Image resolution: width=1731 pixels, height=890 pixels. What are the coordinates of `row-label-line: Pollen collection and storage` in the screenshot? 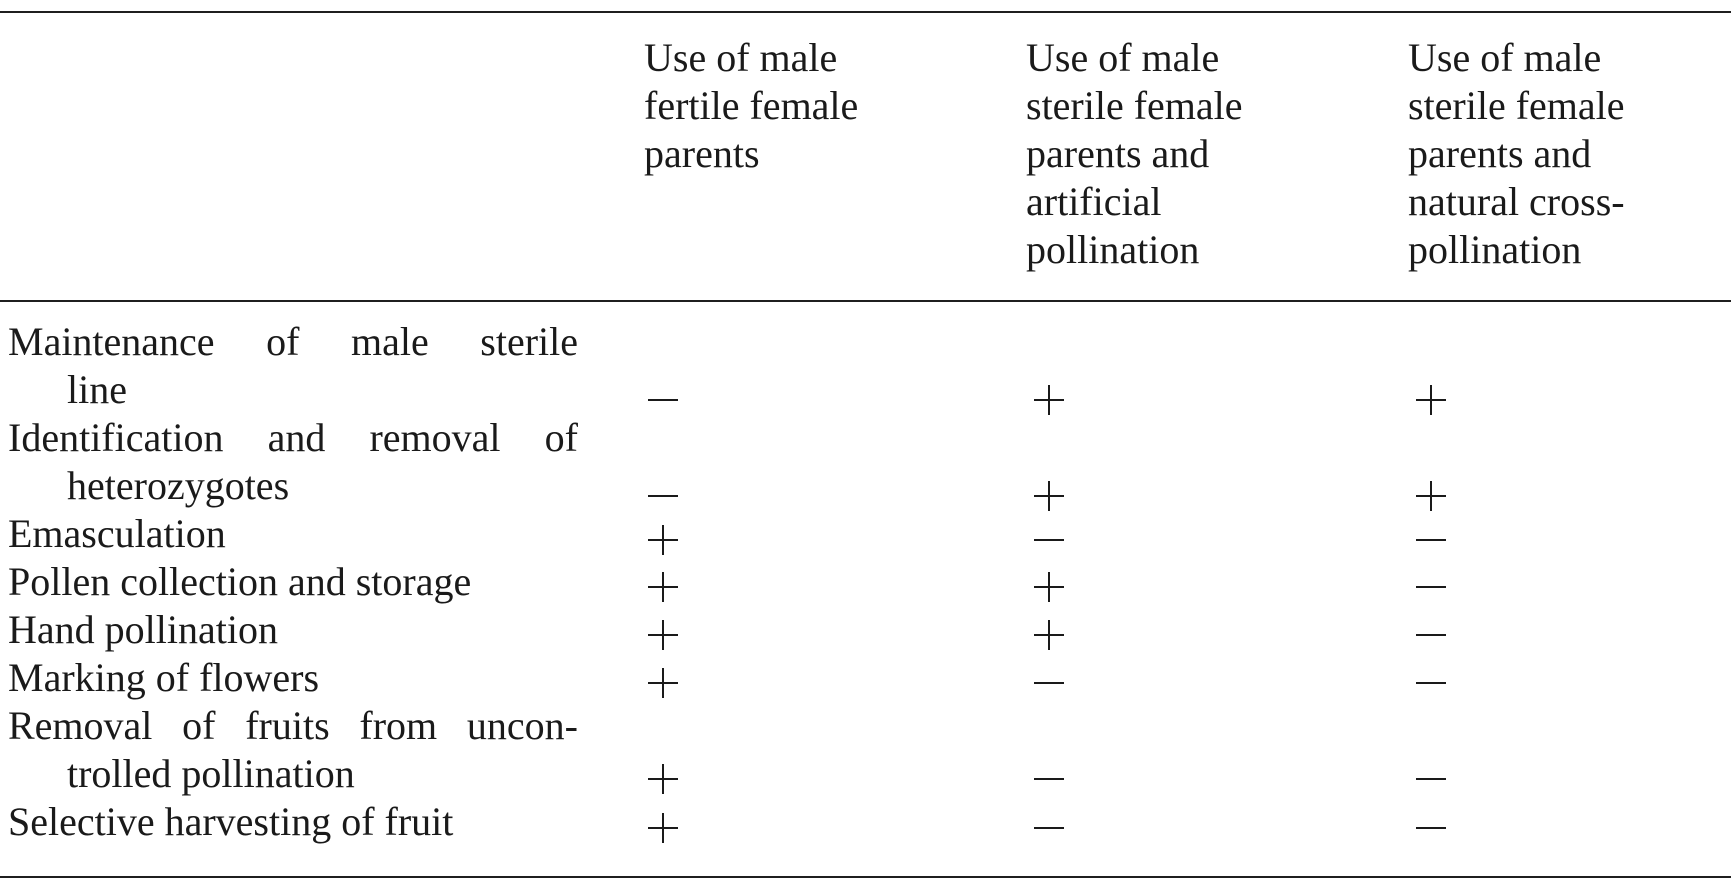 It's located at (240, 581).